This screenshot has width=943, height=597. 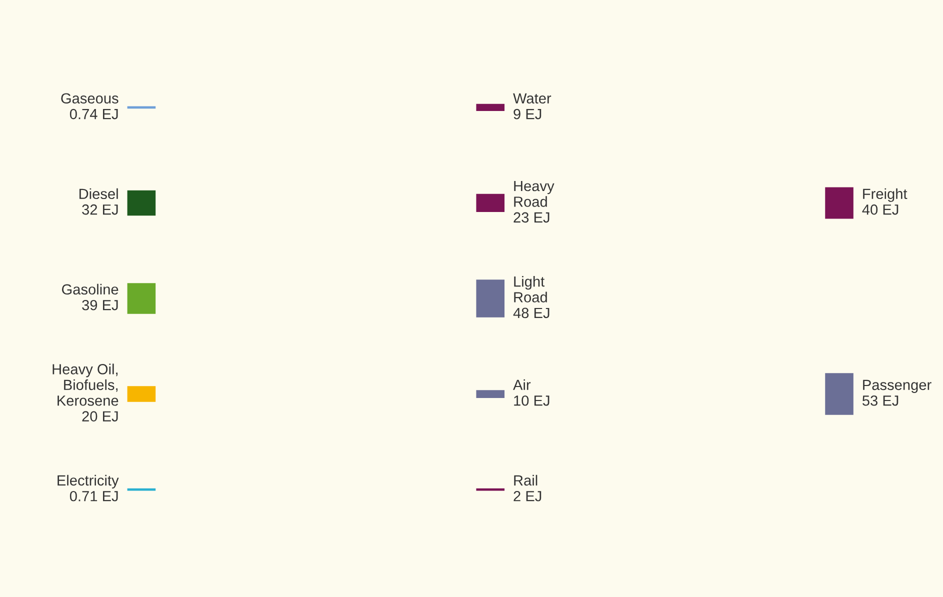 I want to click on category-label: Freight, so click(x=885, y=195).